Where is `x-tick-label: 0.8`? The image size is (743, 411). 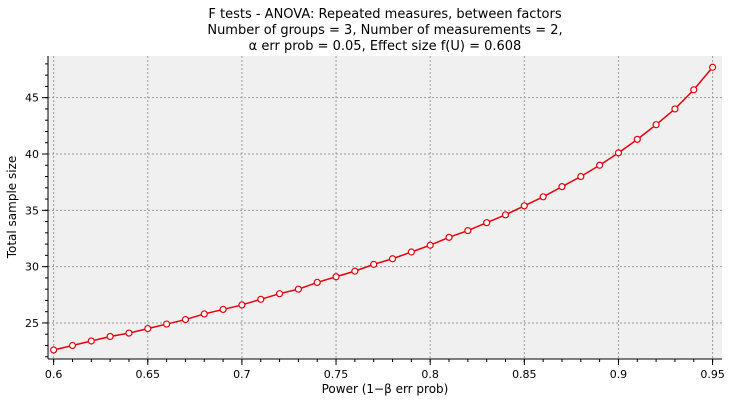 x-tick-label: 0.8 is located at coordinates (430, 374).